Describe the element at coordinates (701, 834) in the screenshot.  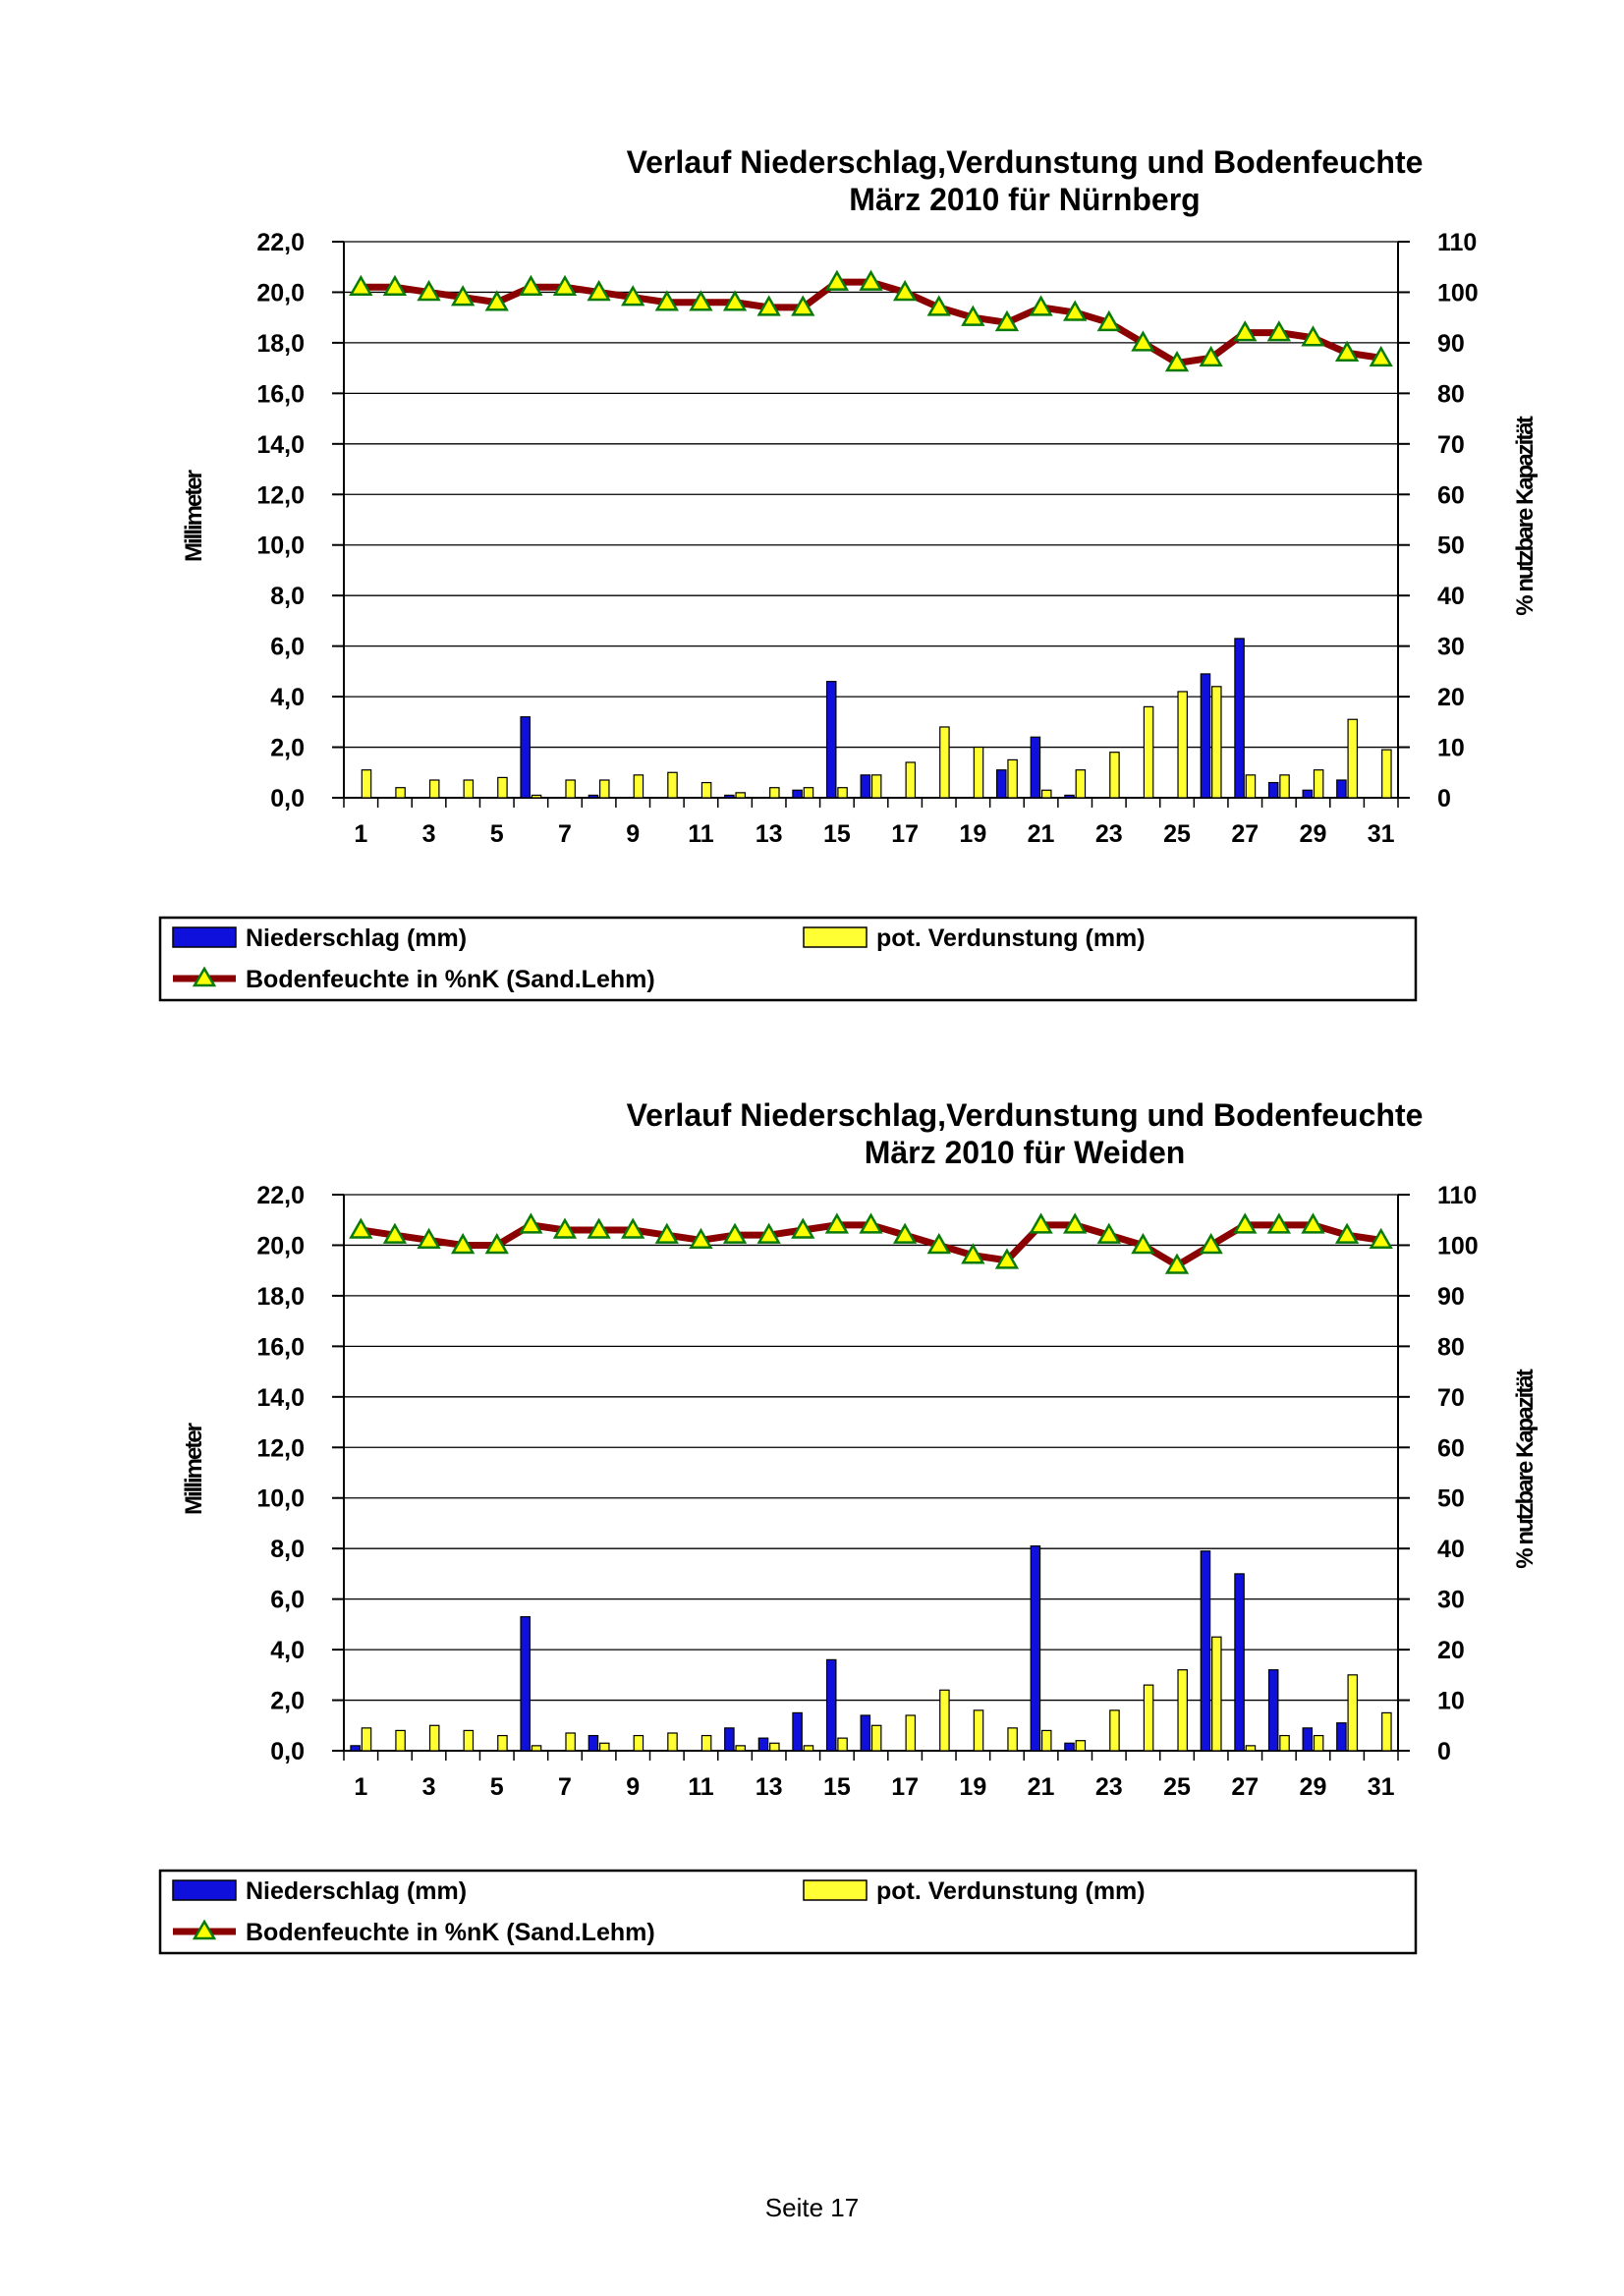
I see `x-tick-label: 11` at that location.